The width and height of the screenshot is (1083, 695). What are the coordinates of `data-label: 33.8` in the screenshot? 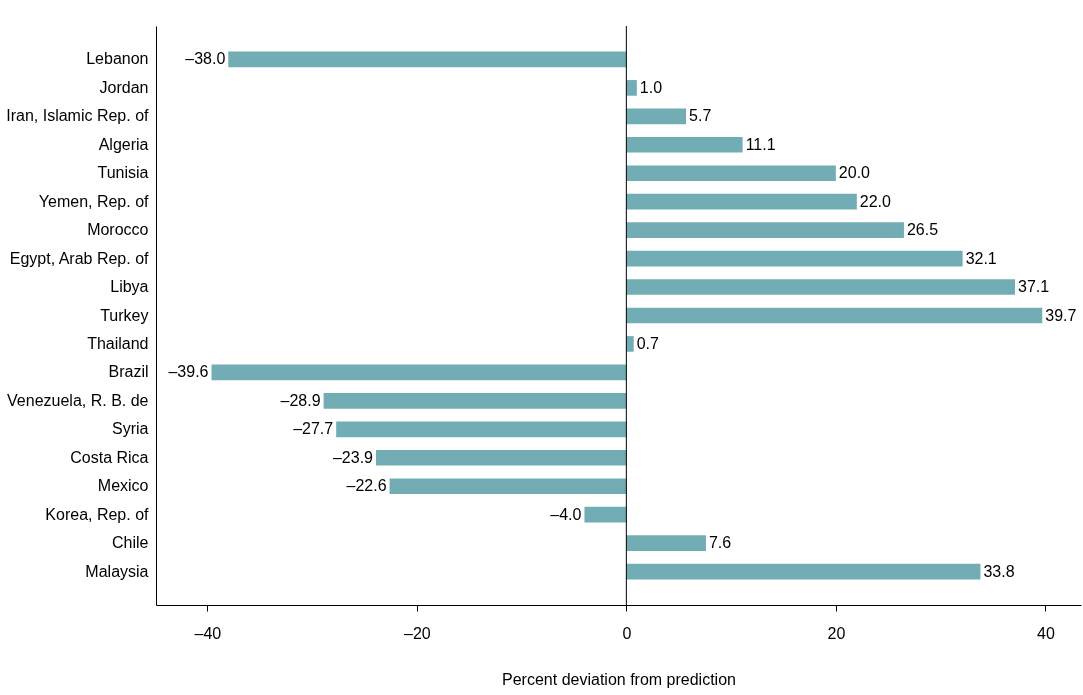 It's located at (999, 571).